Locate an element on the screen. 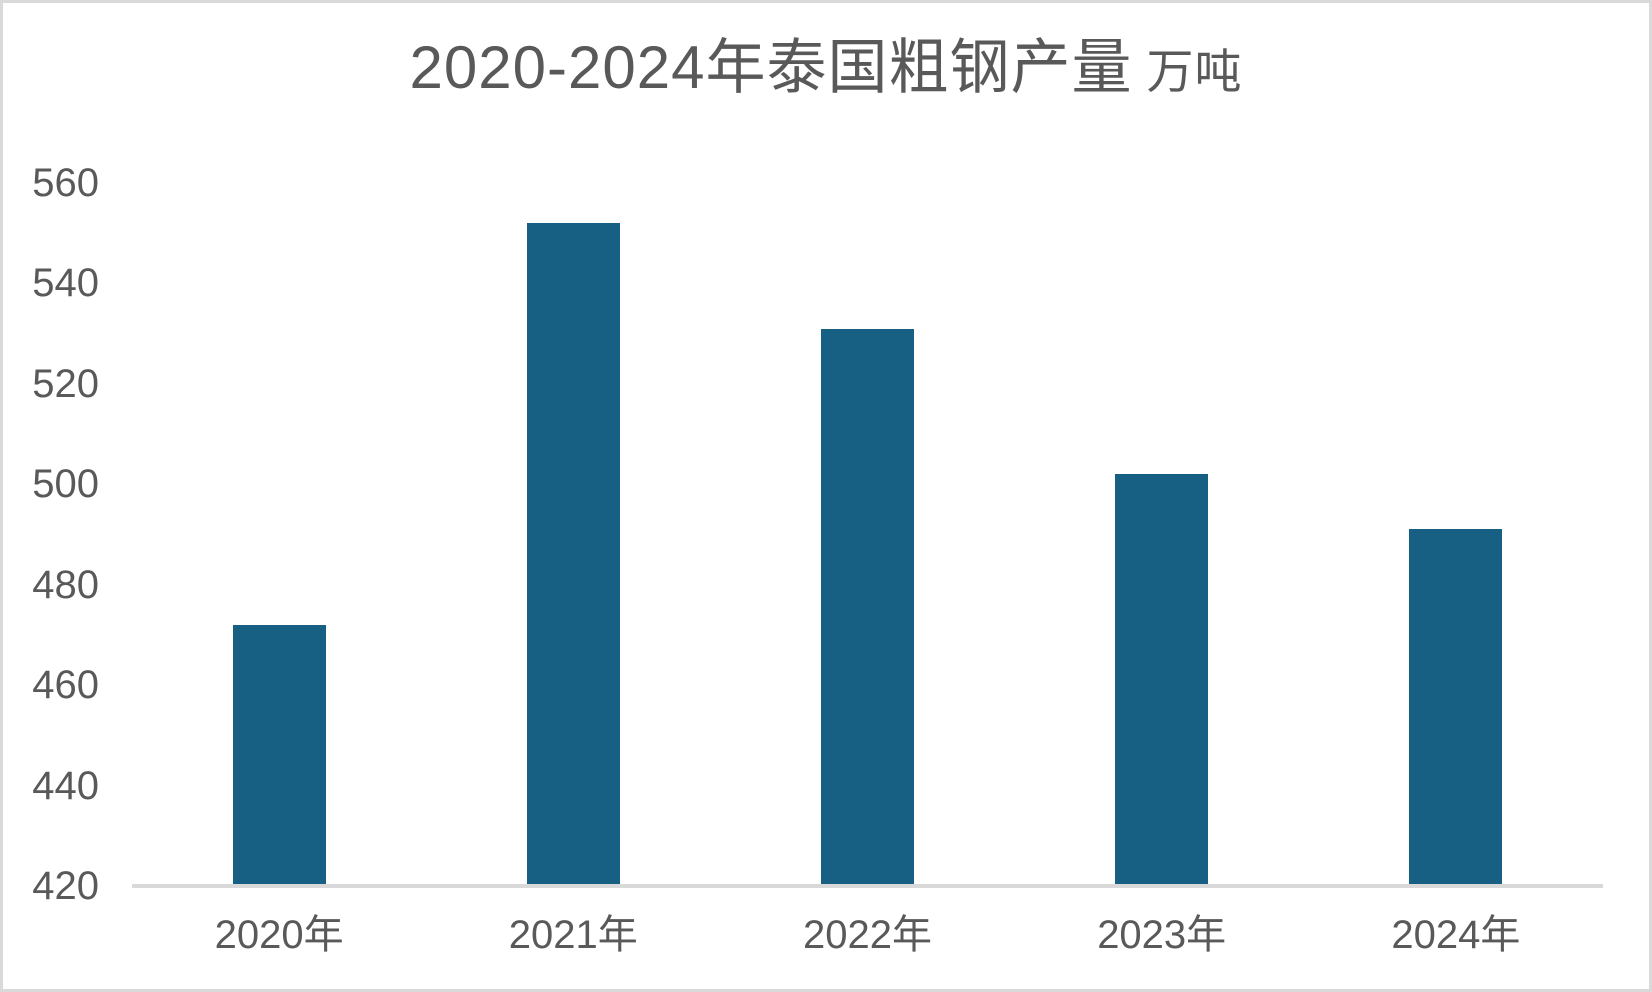  x-axis-label: 2020年 is located at coordinates (279, 935).